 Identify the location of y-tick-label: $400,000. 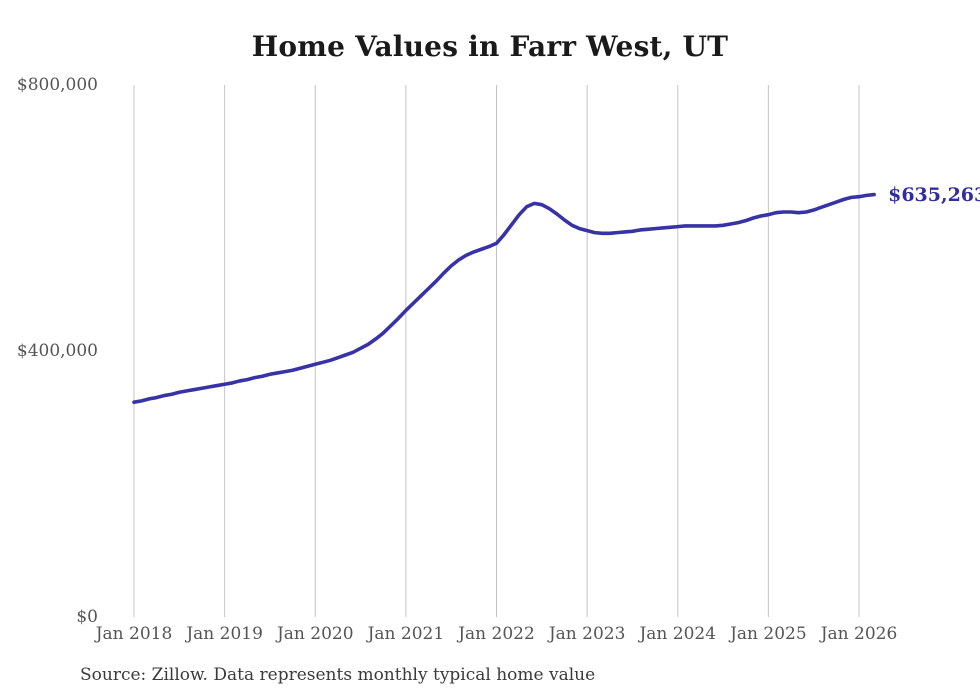
(57, 351).